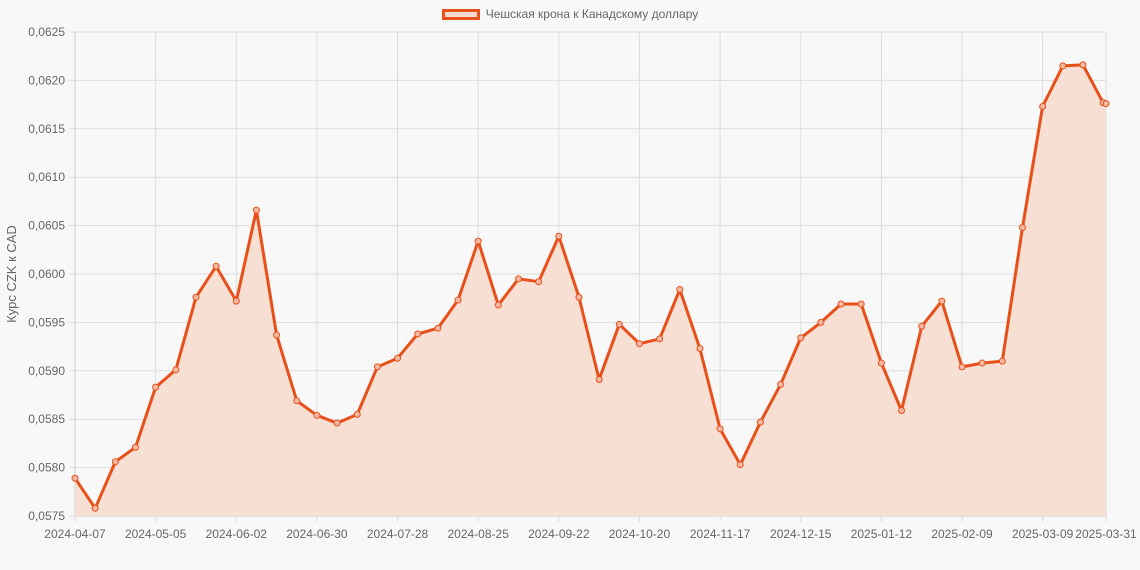  I want to click on y-tick-label: 0,0600, so click(46, 274).